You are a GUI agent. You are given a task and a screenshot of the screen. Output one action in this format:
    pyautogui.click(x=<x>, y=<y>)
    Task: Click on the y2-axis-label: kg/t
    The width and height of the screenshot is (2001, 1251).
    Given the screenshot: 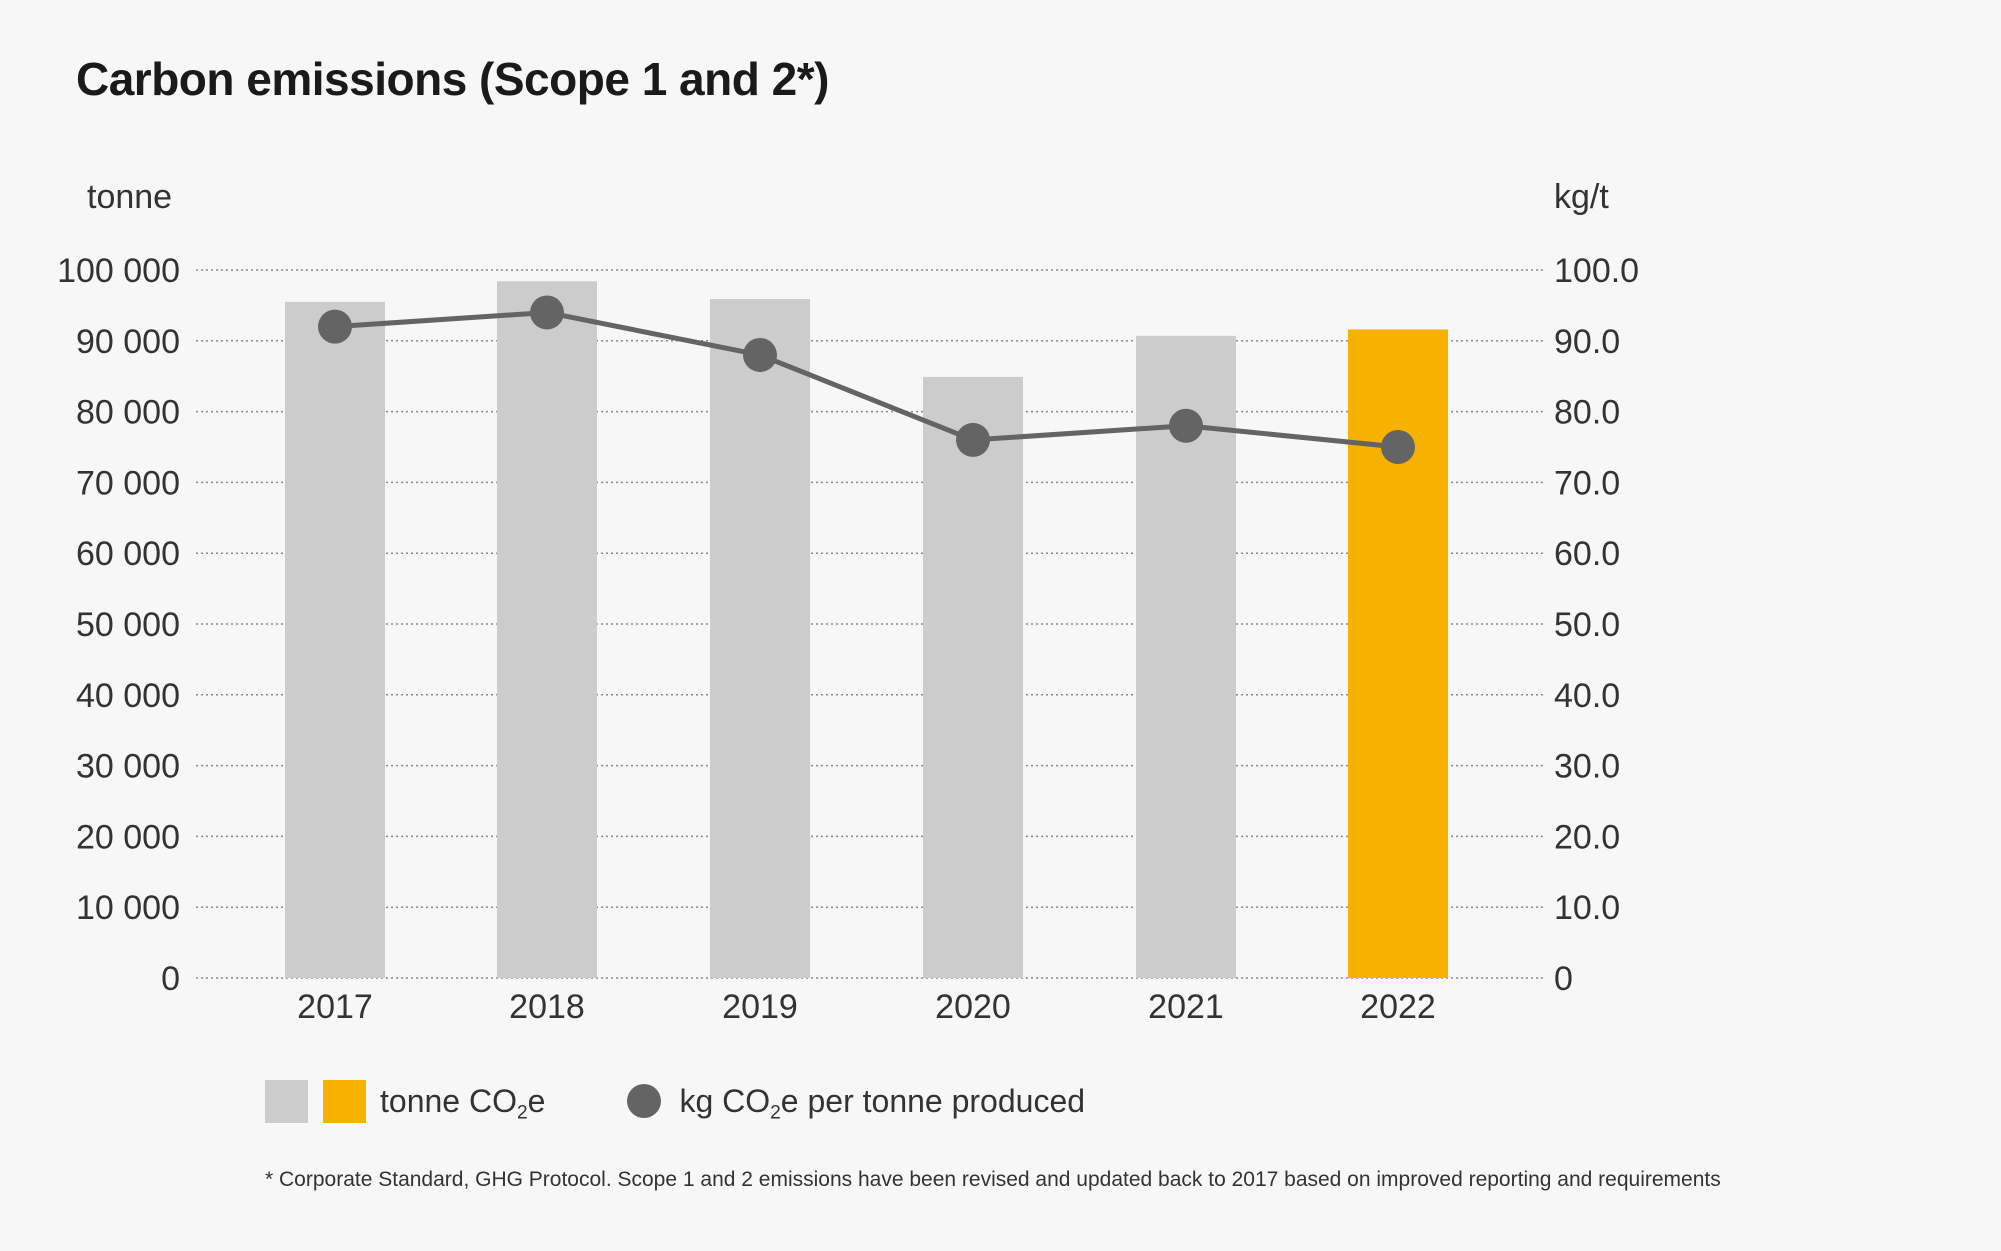 What is the action you would take?
    pyautogui.click(x=1581, y=197)
    